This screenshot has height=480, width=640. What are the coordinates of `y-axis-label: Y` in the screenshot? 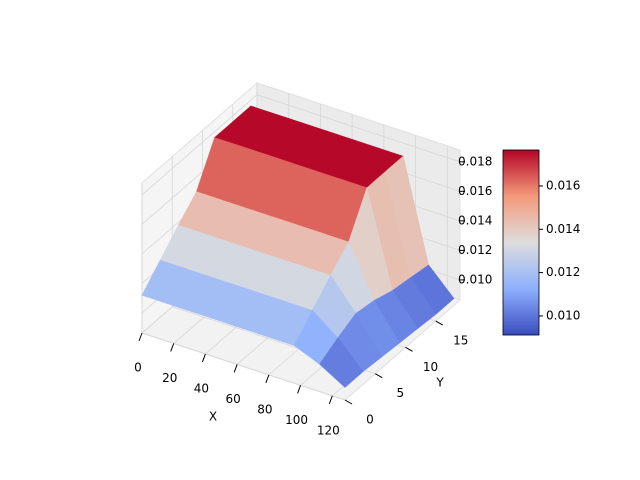 It's located at (439, 383).